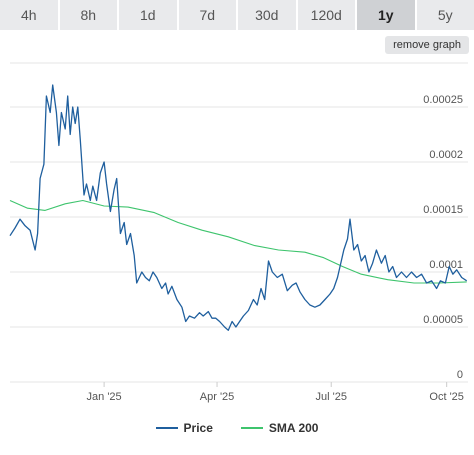  I want to click on legend-item-price: Price, so click(184, 428).